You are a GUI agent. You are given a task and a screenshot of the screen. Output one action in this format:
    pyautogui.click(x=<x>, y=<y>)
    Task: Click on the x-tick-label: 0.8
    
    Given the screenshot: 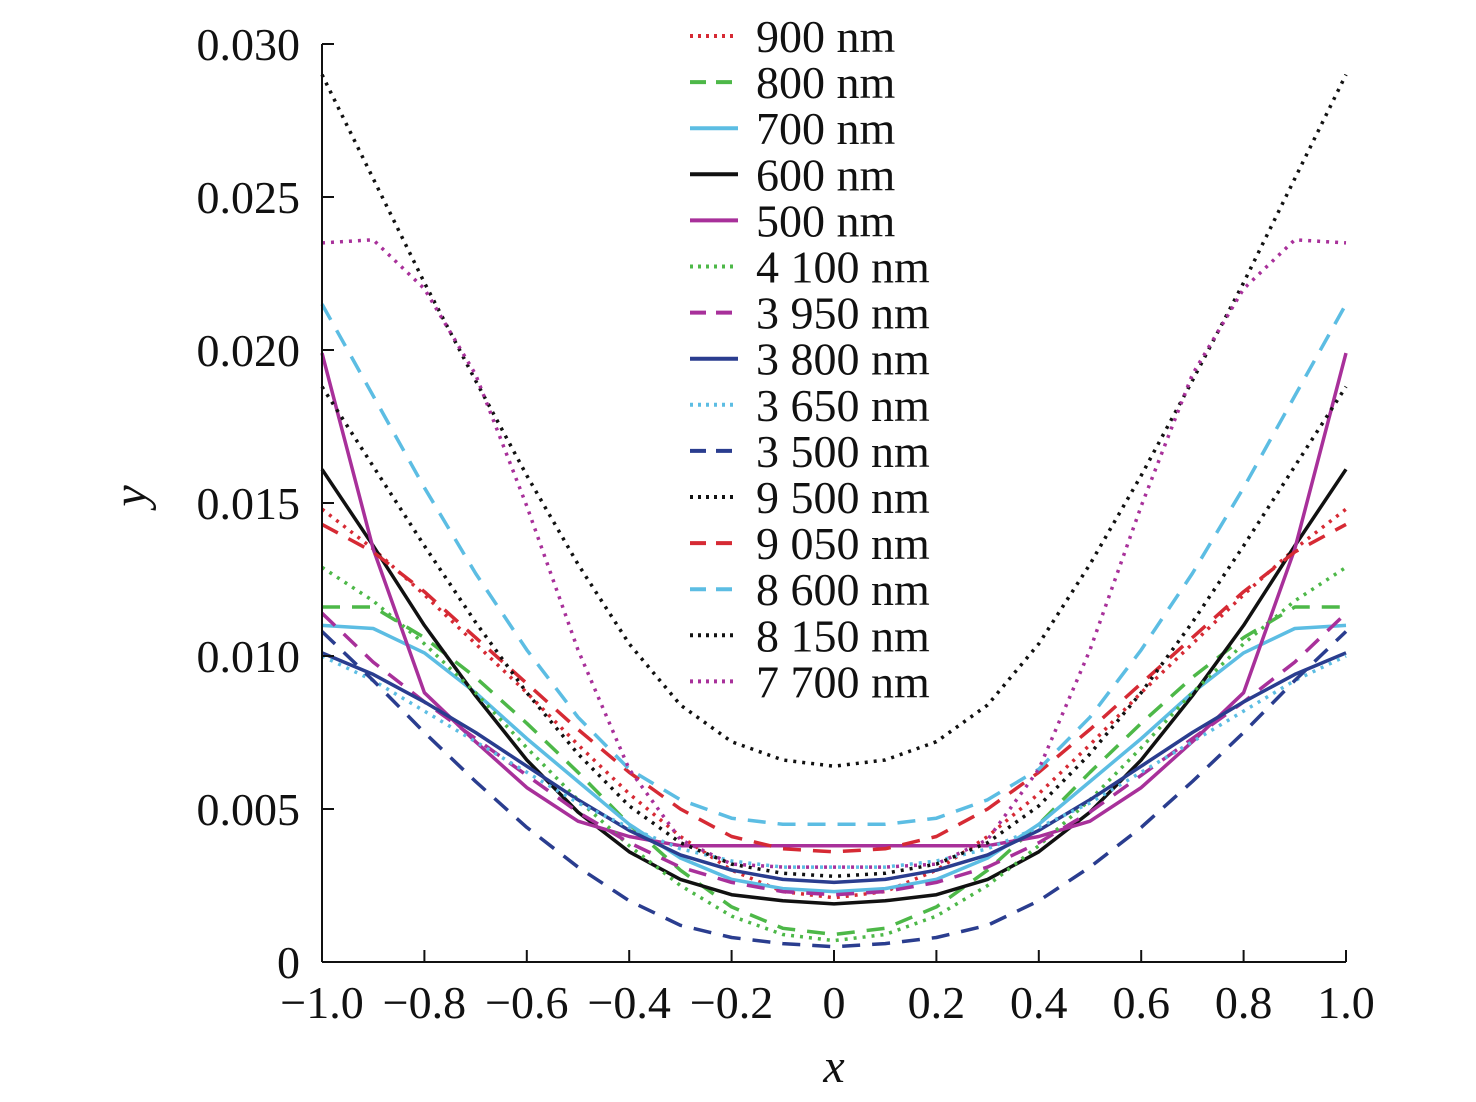 What is the action you would take?
    pyautogui.click(x=1244, y=1002)
    